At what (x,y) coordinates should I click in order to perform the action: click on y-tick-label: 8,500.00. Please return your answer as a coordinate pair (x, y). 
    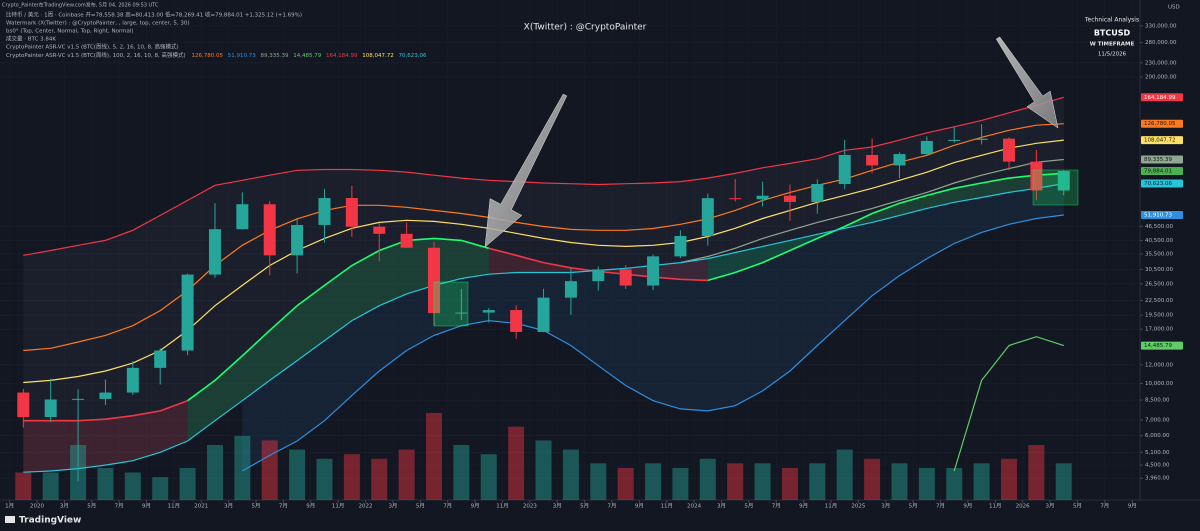
    Looking at the image, I should click on (1157, 401).